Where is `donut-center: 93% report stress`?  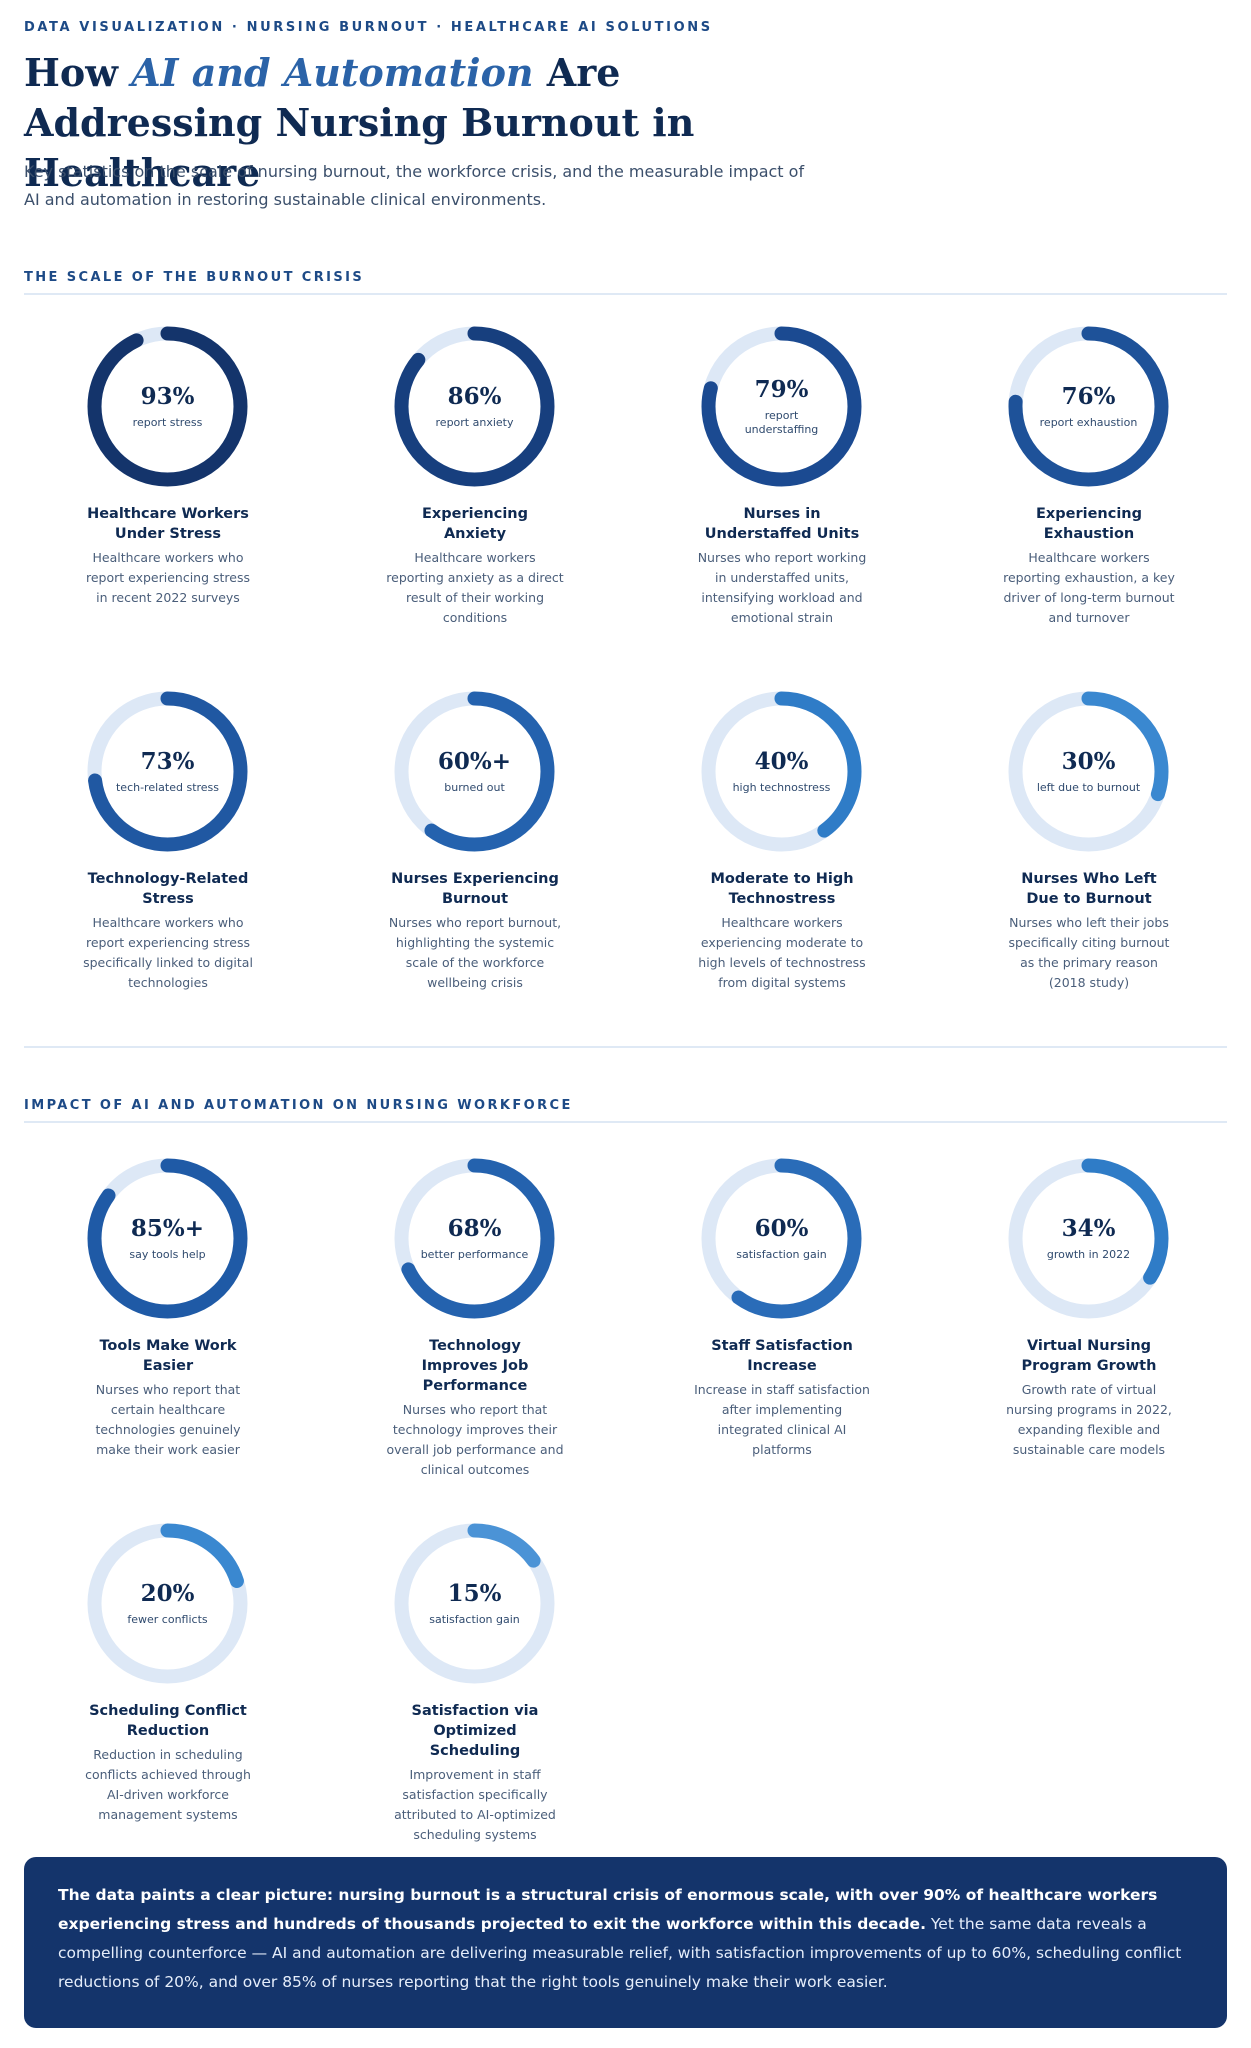 donut-center: 93% report stress is located at coordinates (167, 406).